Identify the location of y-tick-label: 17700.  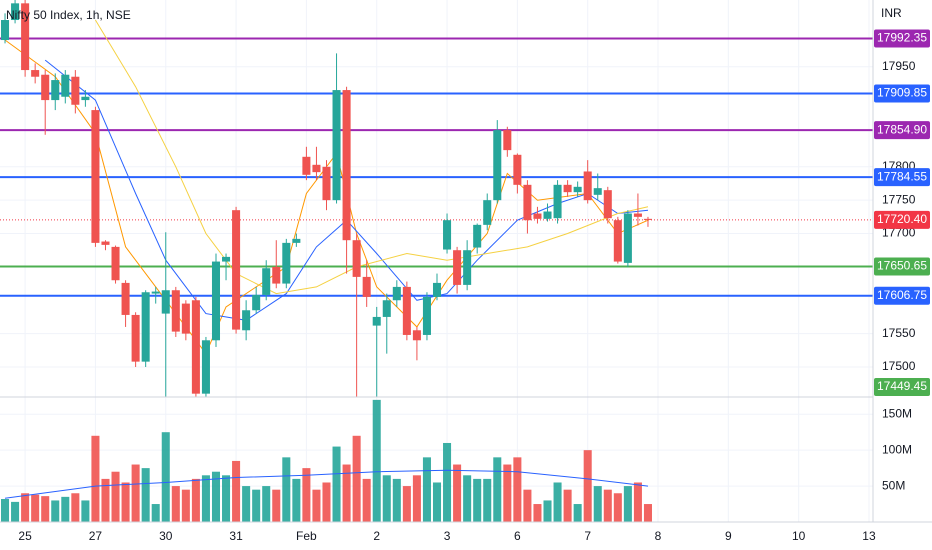
(899, 233).